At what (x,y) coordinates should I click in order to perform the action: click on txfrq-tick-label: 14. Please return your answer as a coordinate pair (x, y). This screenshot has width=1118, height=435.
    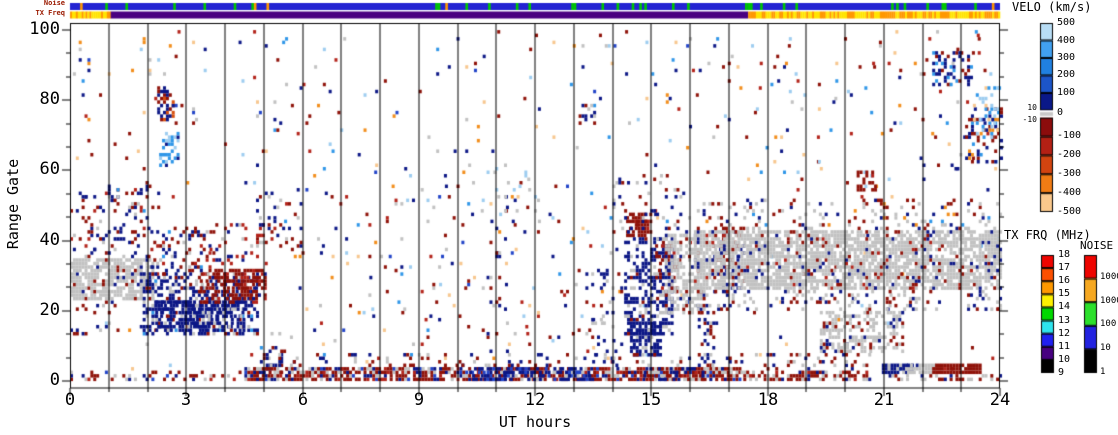
    Looking at the image, I should click on (1064, 306).